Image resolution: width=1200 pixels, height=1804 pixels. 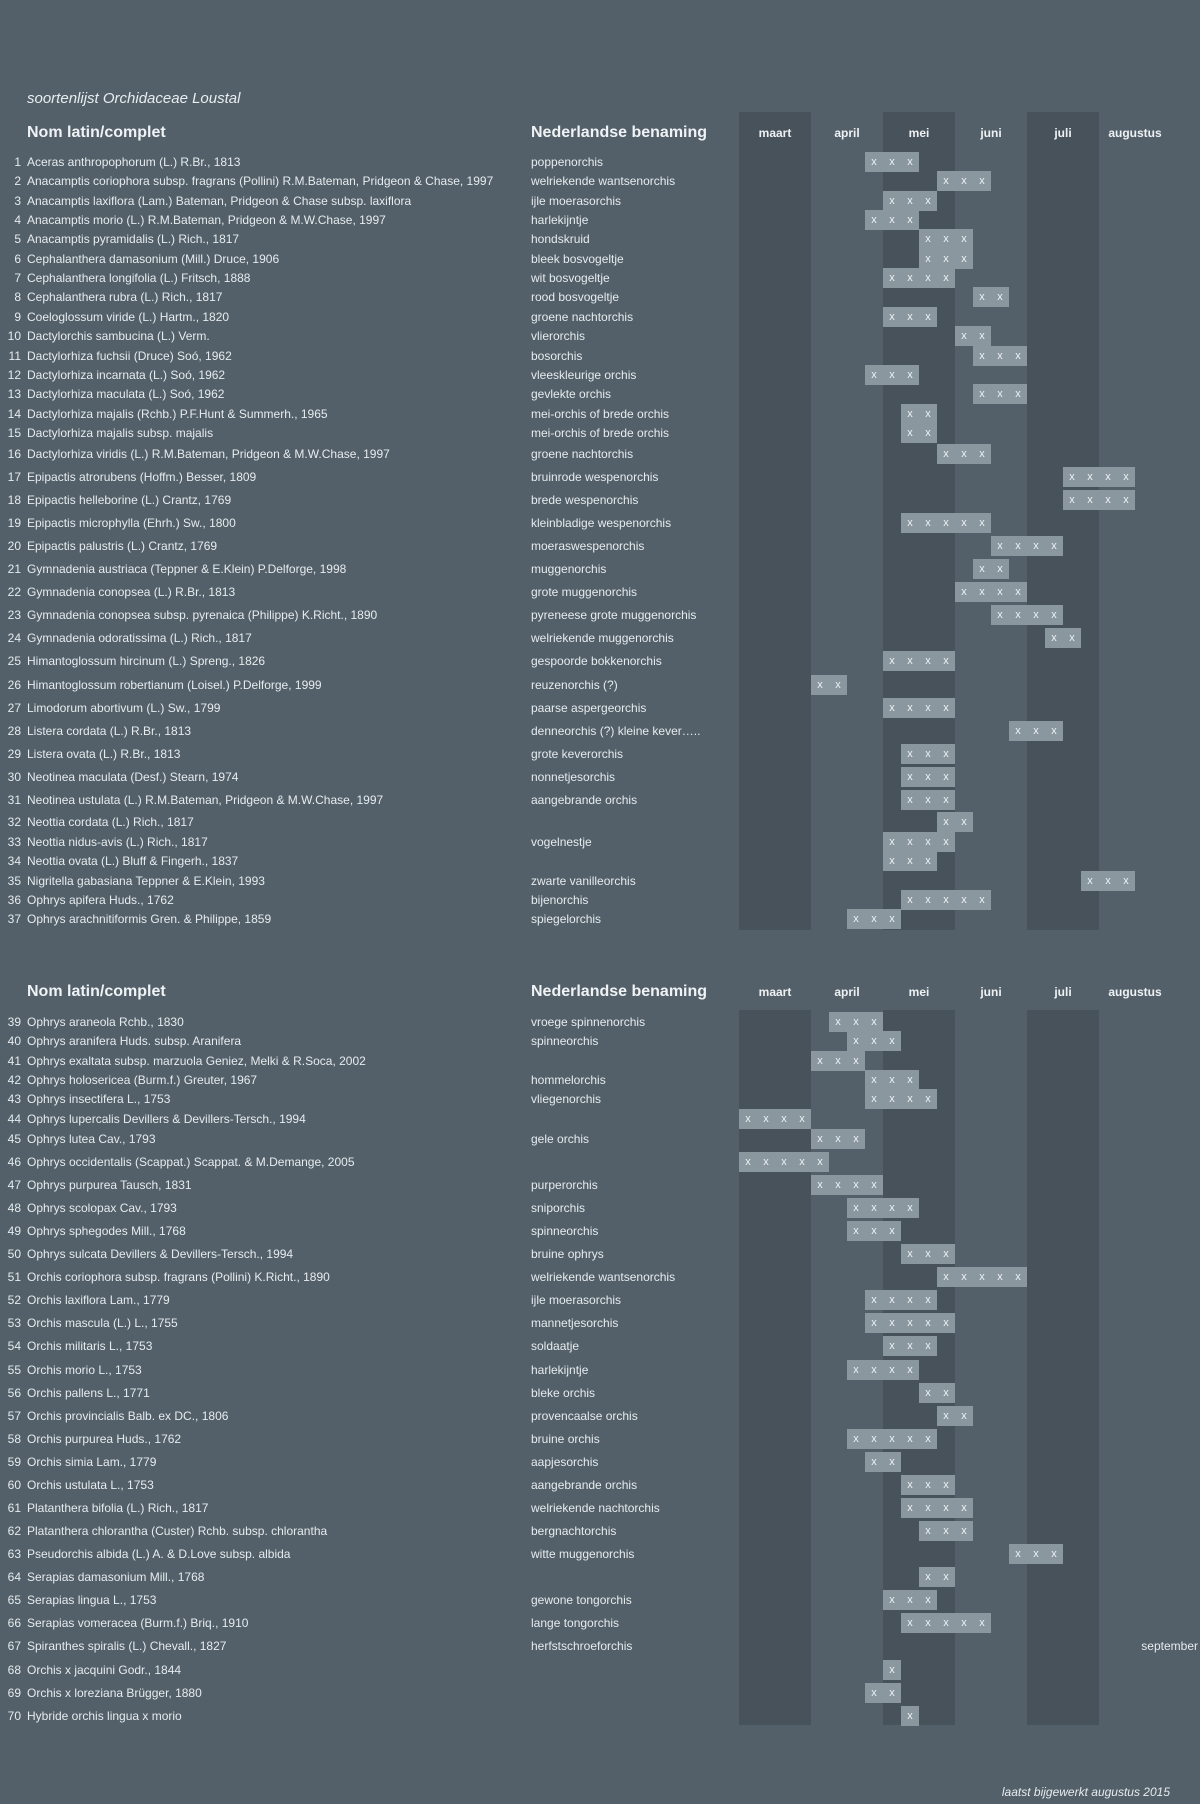 I want to click on latin-name: Dactylorhiza fuchsii (Druce) Soó, 1962, so click(x=129, y=356).